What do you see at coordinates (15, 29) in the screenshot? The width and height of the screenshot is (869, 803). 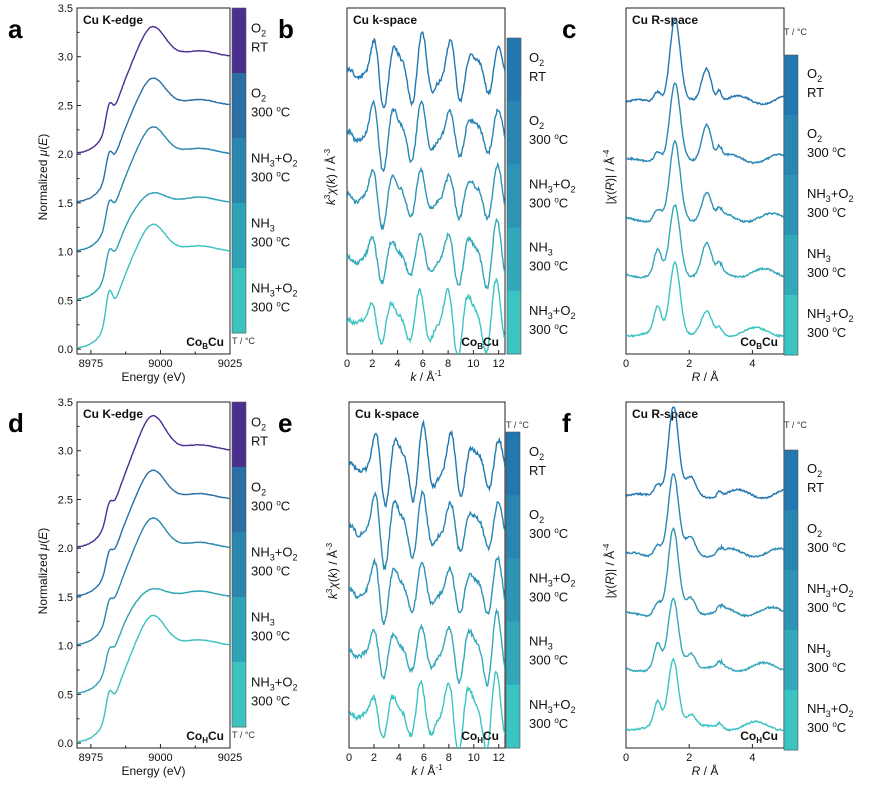 I see `panel-label-a: a` at bounding box center [15, 29].